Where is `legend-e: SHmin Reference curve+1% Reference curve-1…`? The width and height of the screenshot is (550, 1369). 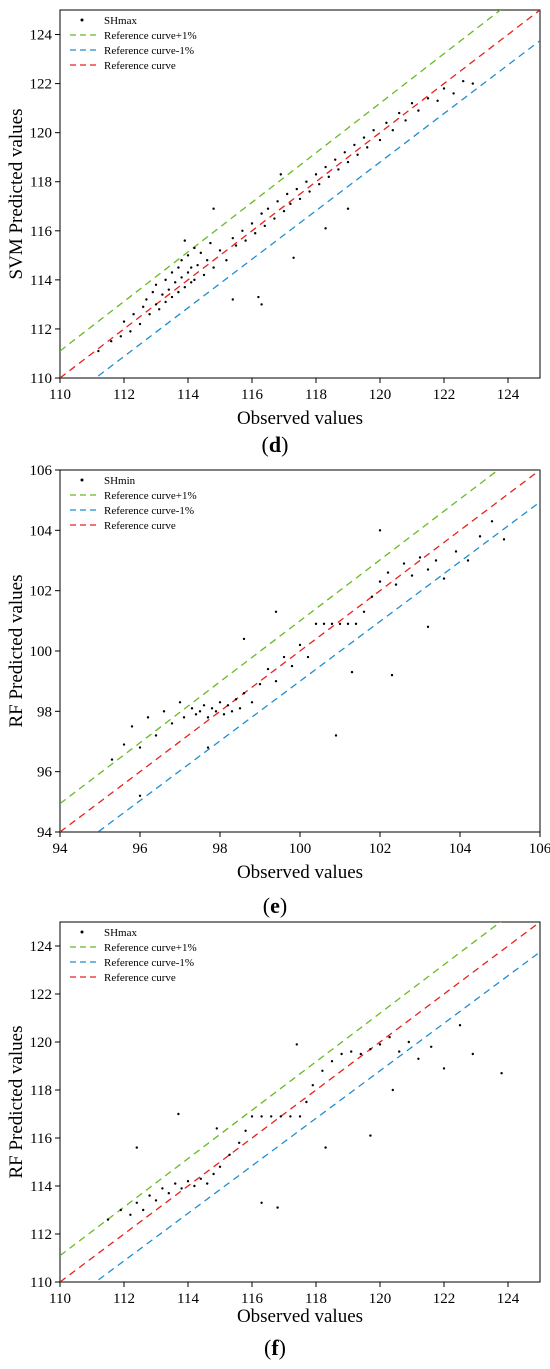
legend-e: SHmin Reference curve+1% Reference curve-1… is located at coordinates (133, 503).